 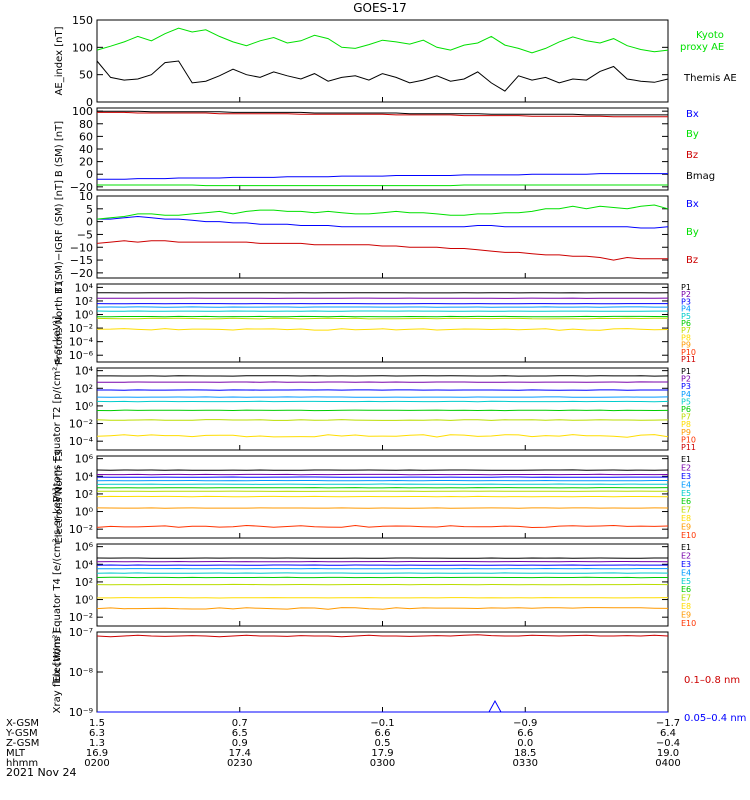 I want to click on legend-label: E9, so click(x=686, y=615).